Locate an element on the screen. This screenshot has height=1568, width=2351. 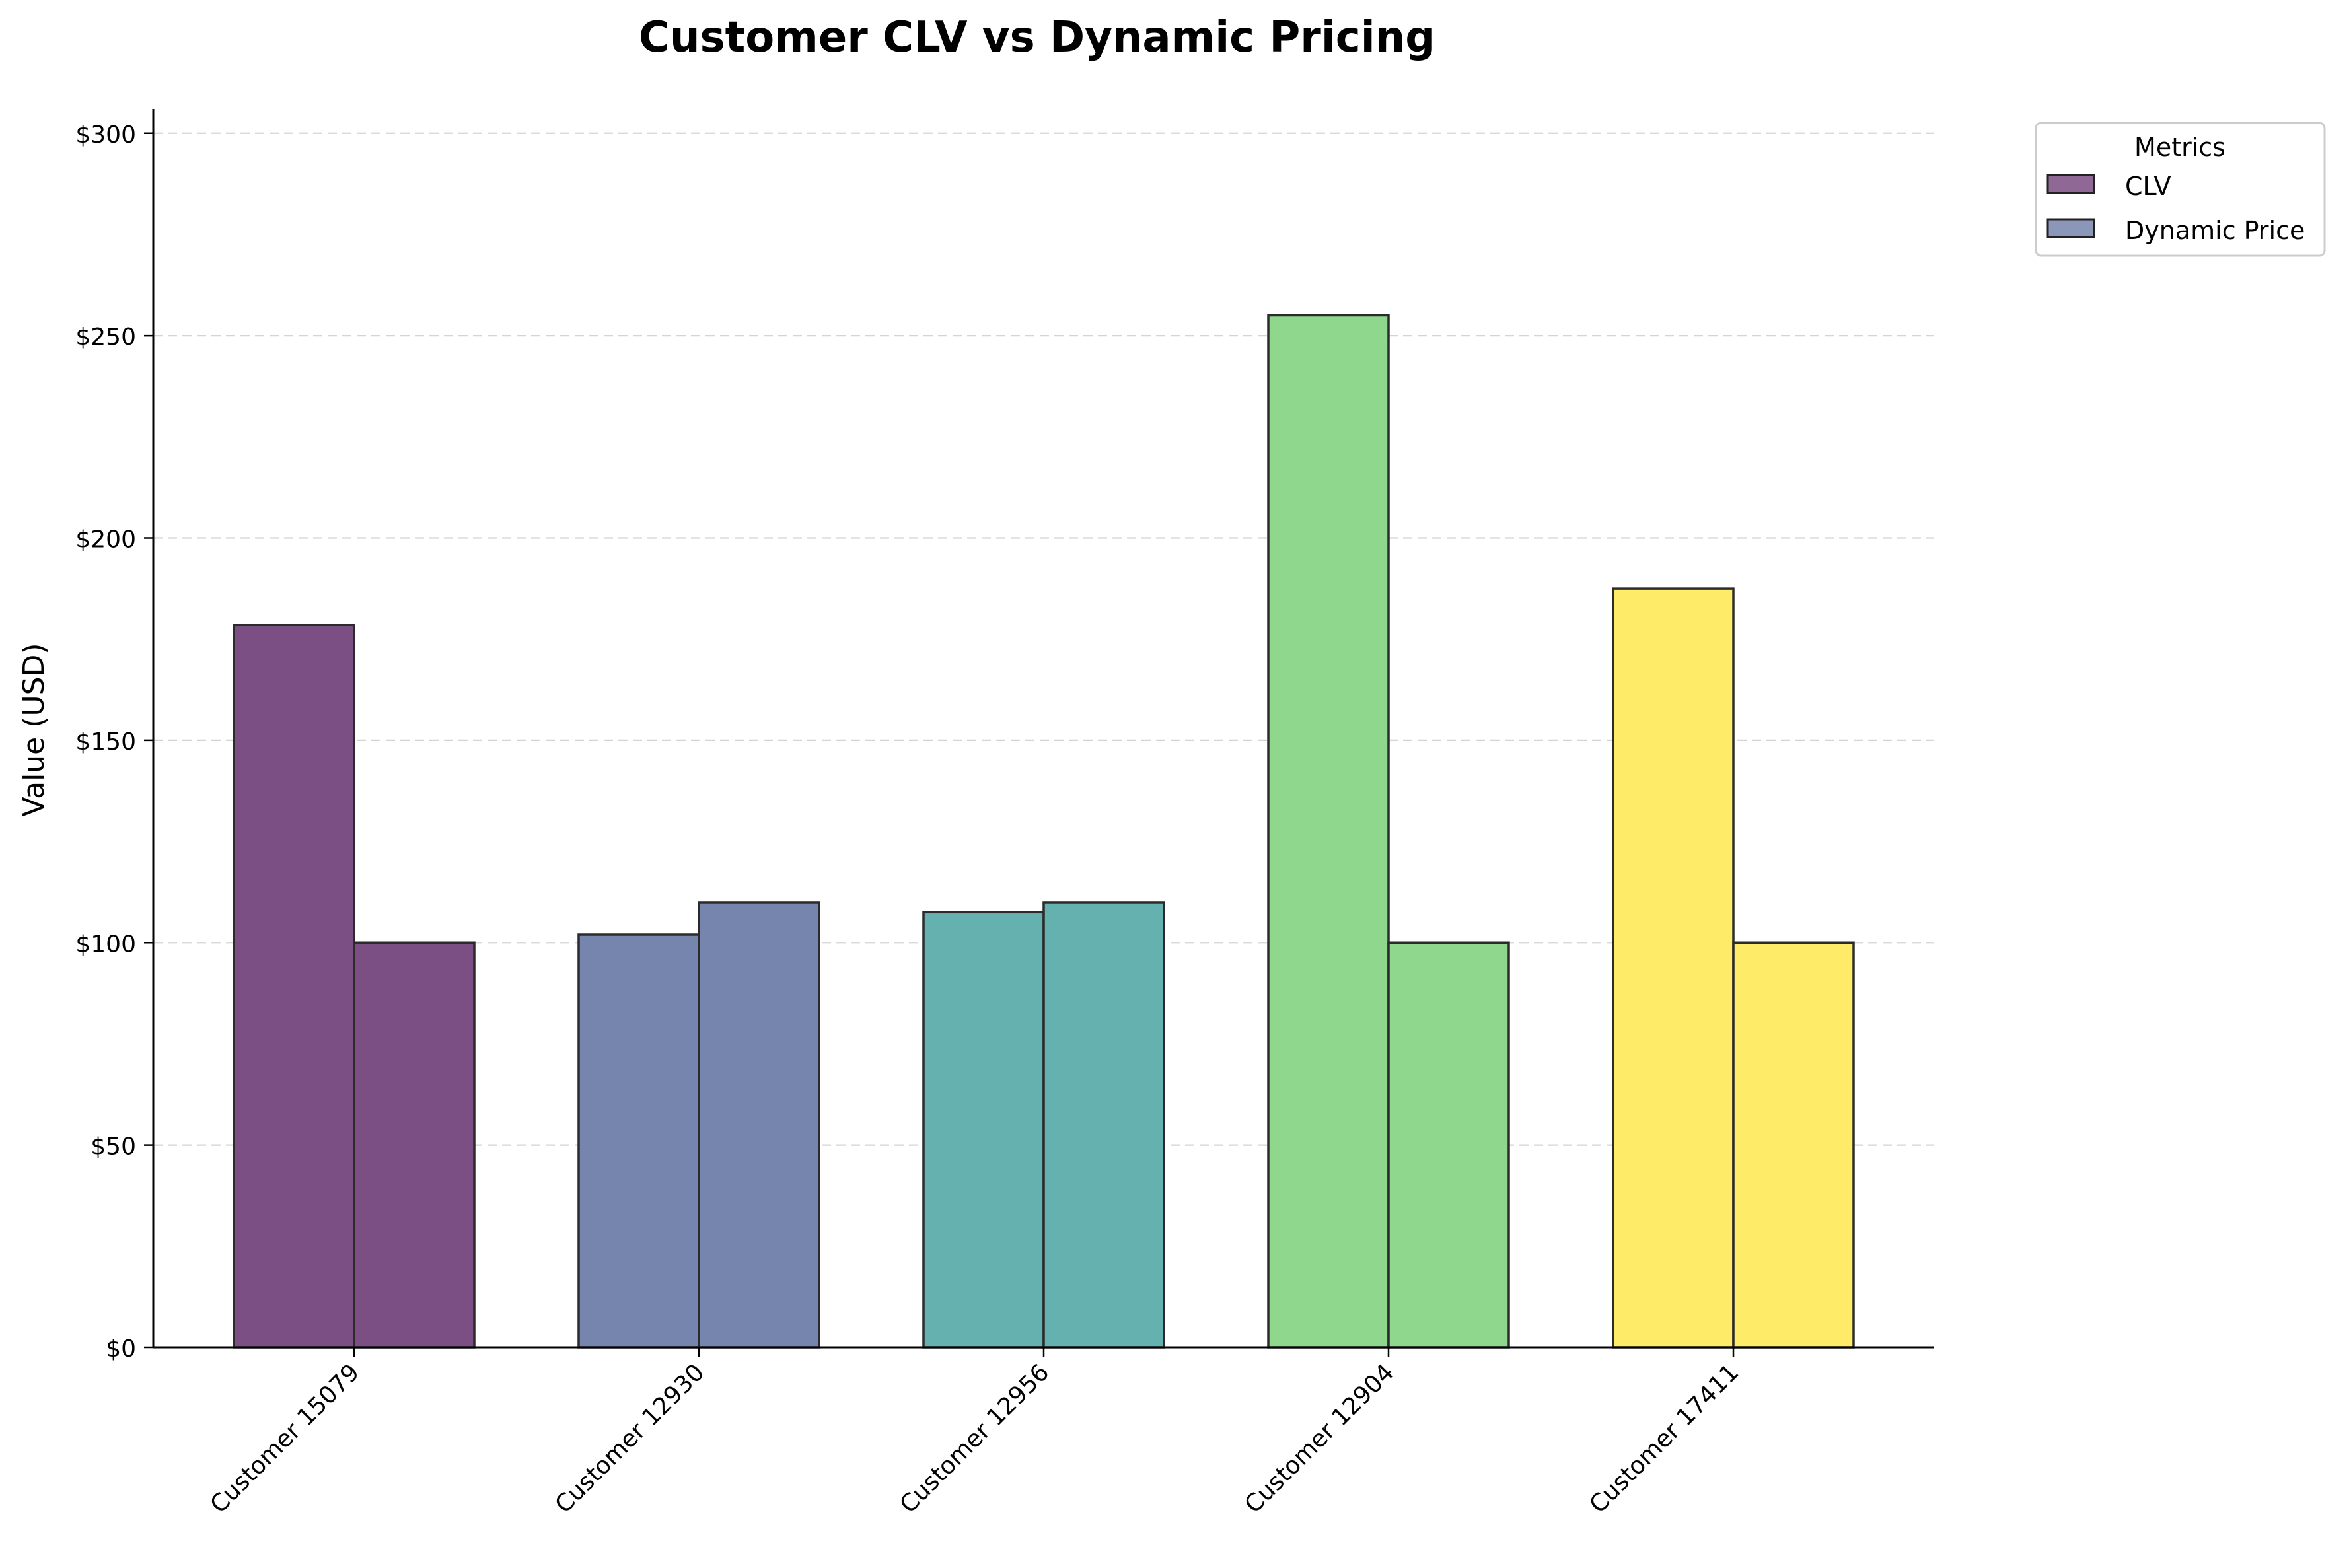
x-tick-label: Customer 12904 is located at coordinates (1320, 1438).